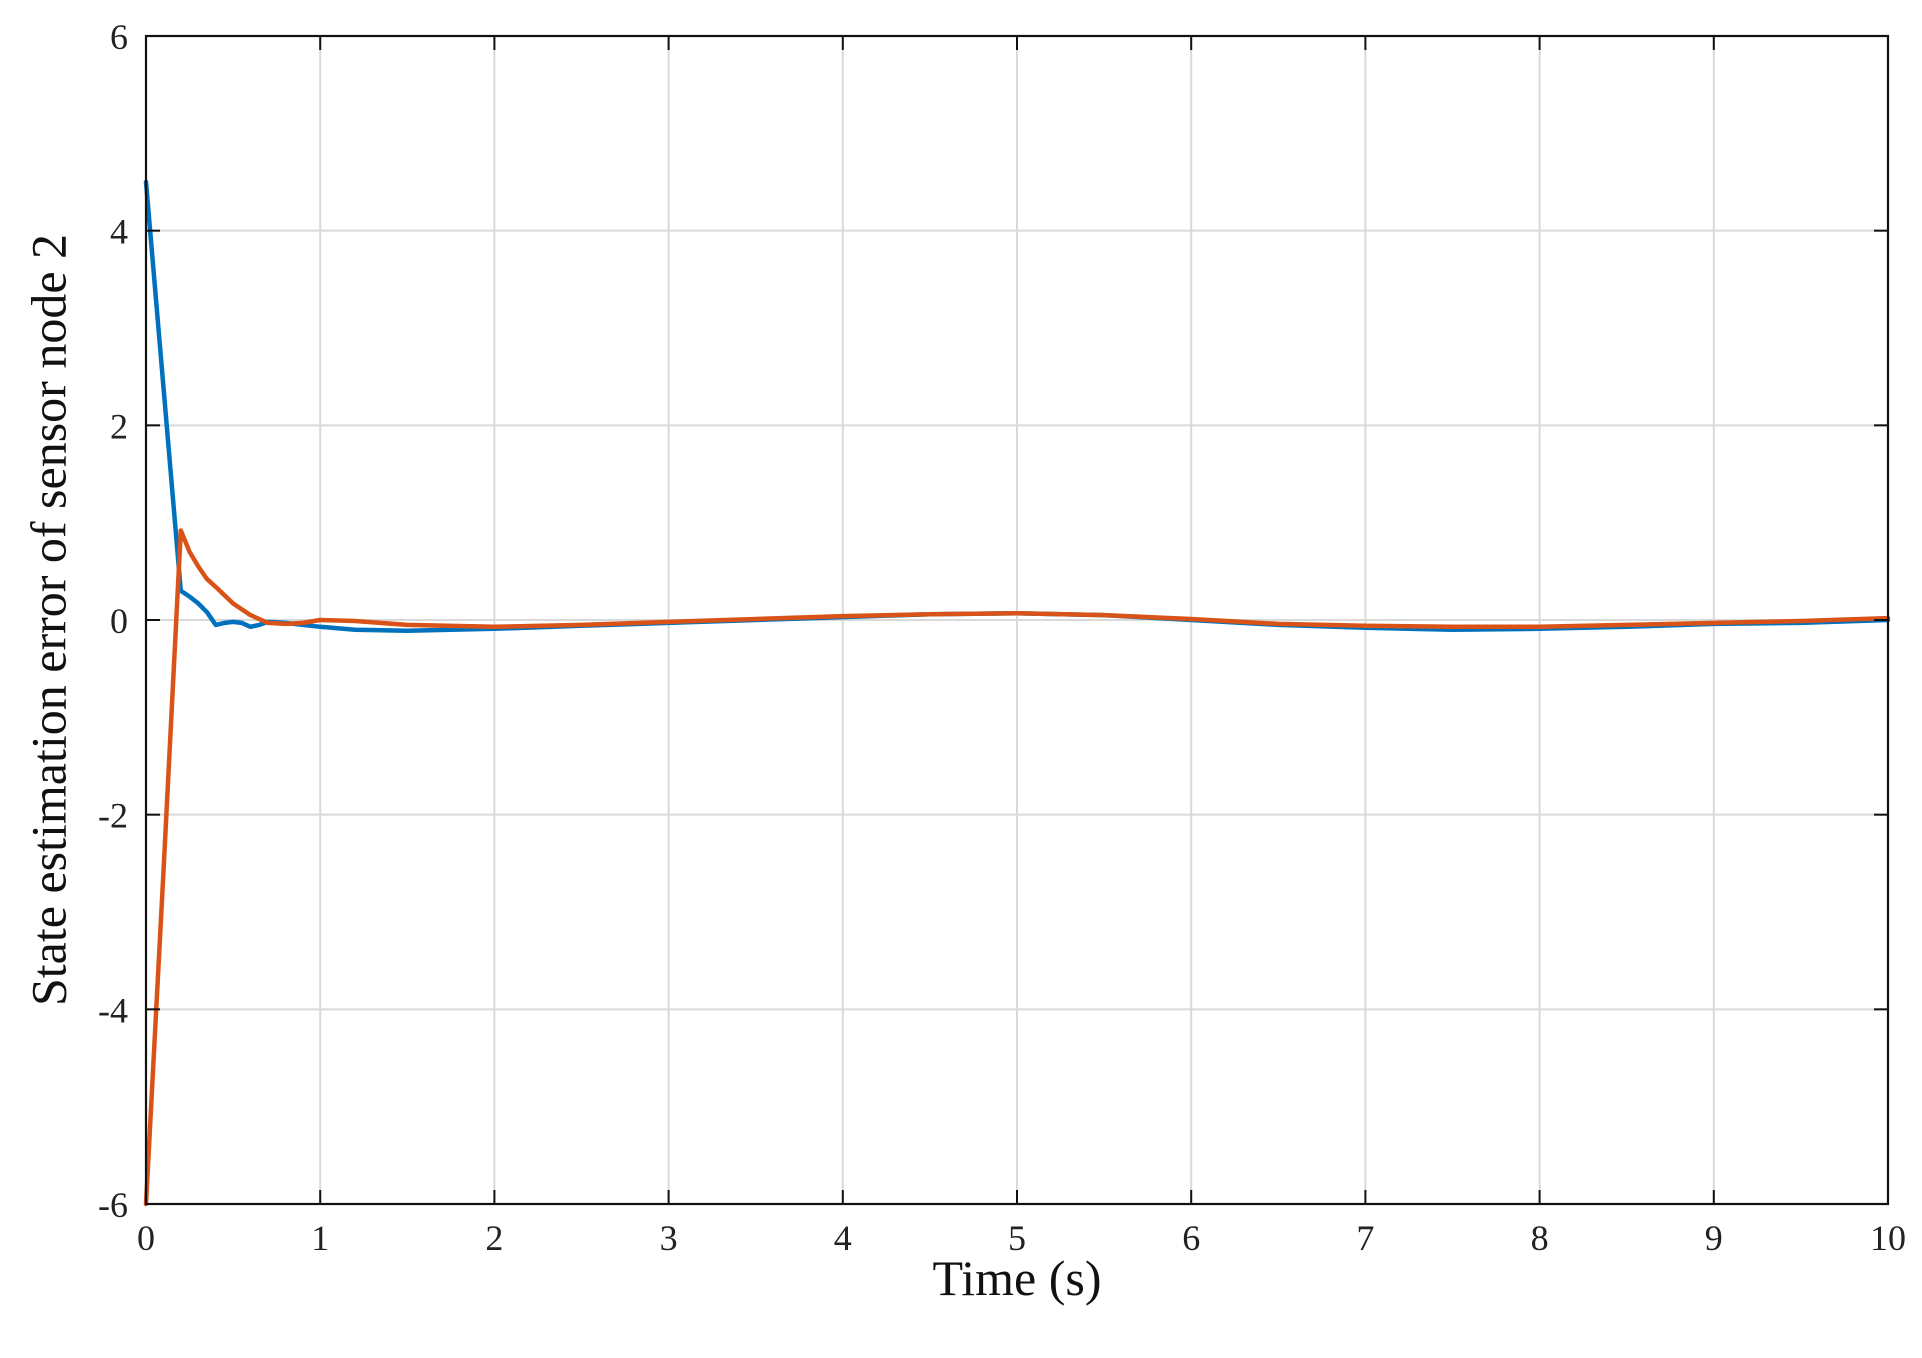 This screenshot has height=1358, width=1922. I want to click on y-tick-label: -6, so click(113, 1205).